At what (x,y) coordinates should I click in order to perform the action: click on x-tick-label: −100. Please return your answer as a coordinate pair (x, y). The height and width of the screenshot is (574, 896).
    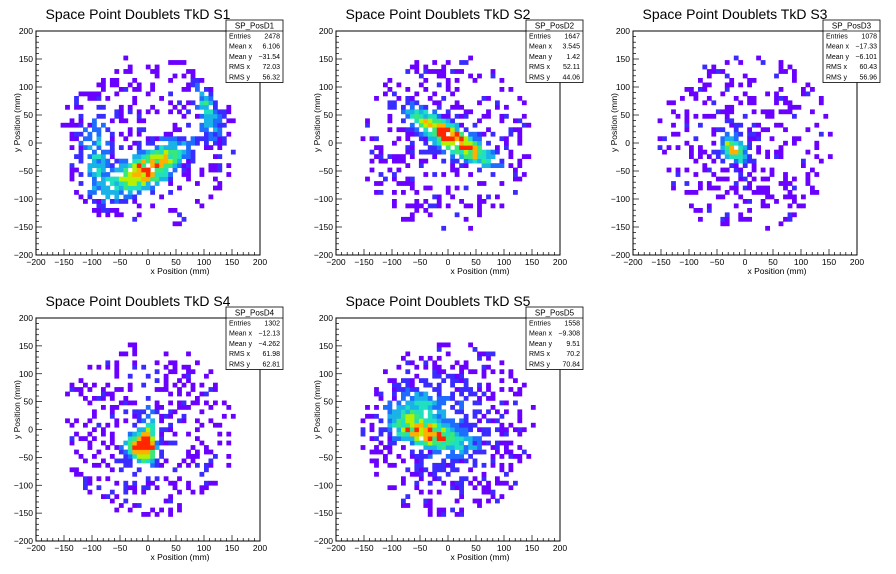
    Looking at the image, I should click on (391, 262).